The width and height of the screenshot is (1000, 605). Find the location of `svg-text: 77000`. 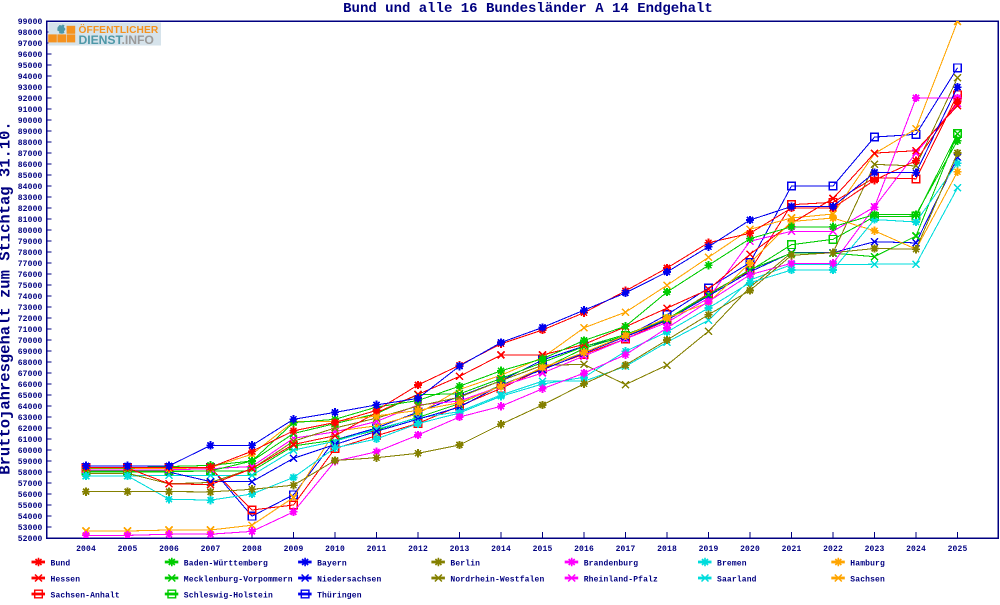

svg-text: 77000 is located at coordinates (30, 264).